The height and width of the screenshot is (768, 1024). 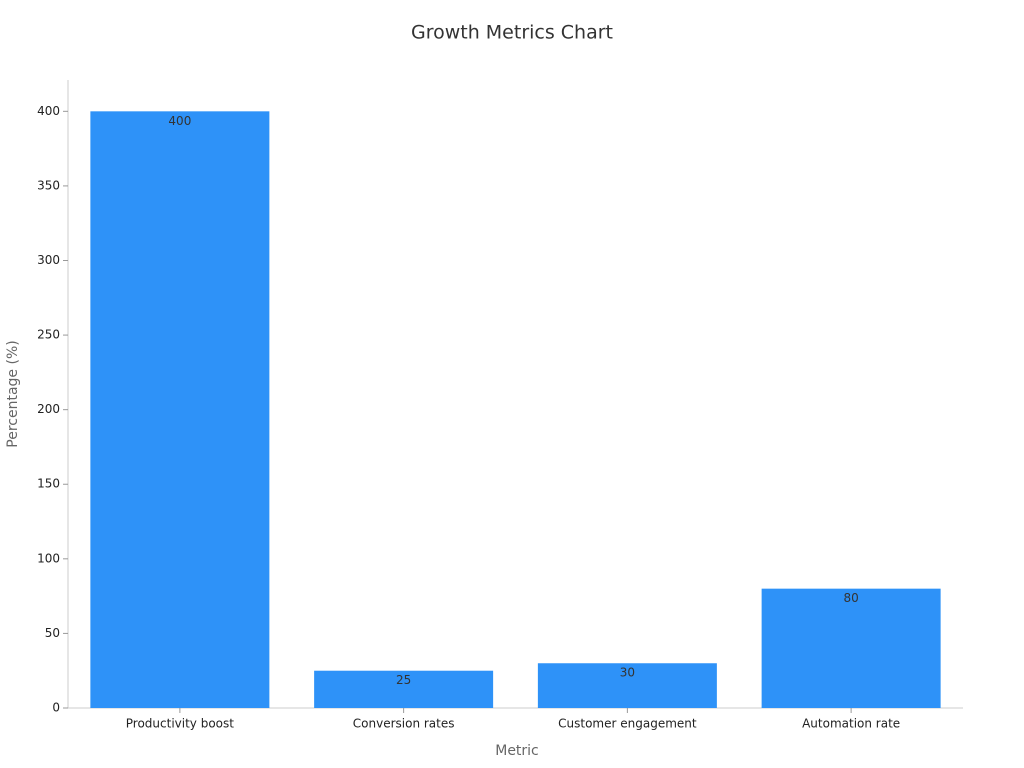 I want to click on value-label: 400, so click(x=179, y=121).